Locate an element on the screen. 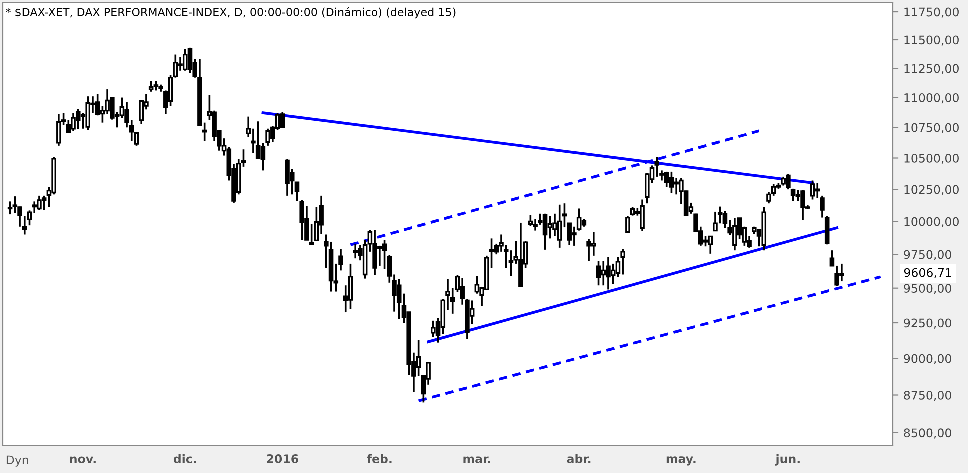 The image size is (968, 473). x-tick-label: abr. is located at coordinates (579, 459).